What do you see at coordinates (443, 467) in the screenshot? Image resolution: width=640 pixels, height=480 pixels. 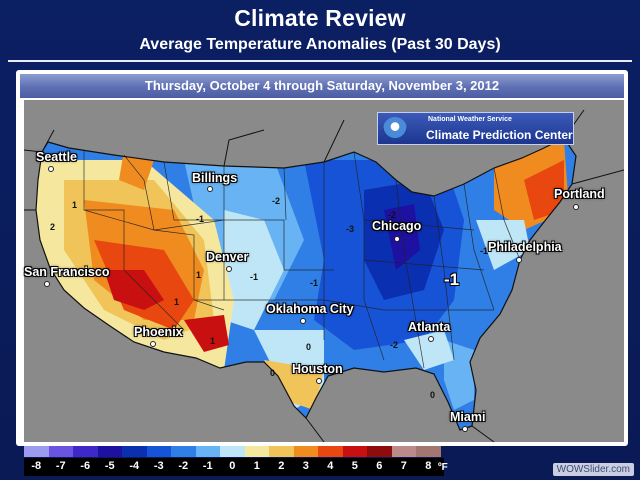 I see `legend-unit: ºF` at bounding box center [443, 467].